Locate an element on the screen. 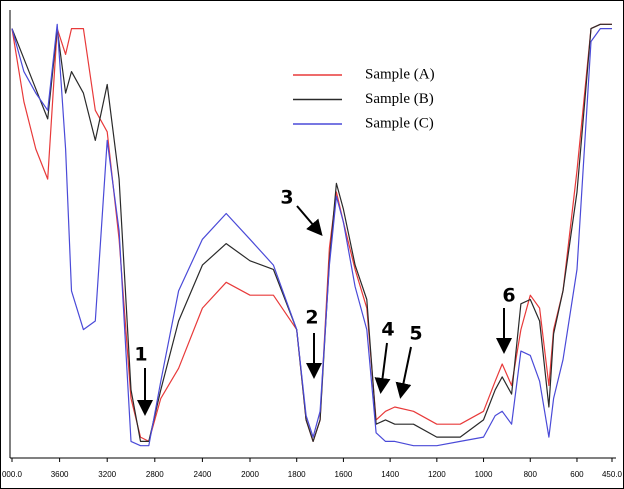 Image resolution: width=624 pixels, height=489 pixels. annotation-label: 3 is located at coordinates (286, 198).